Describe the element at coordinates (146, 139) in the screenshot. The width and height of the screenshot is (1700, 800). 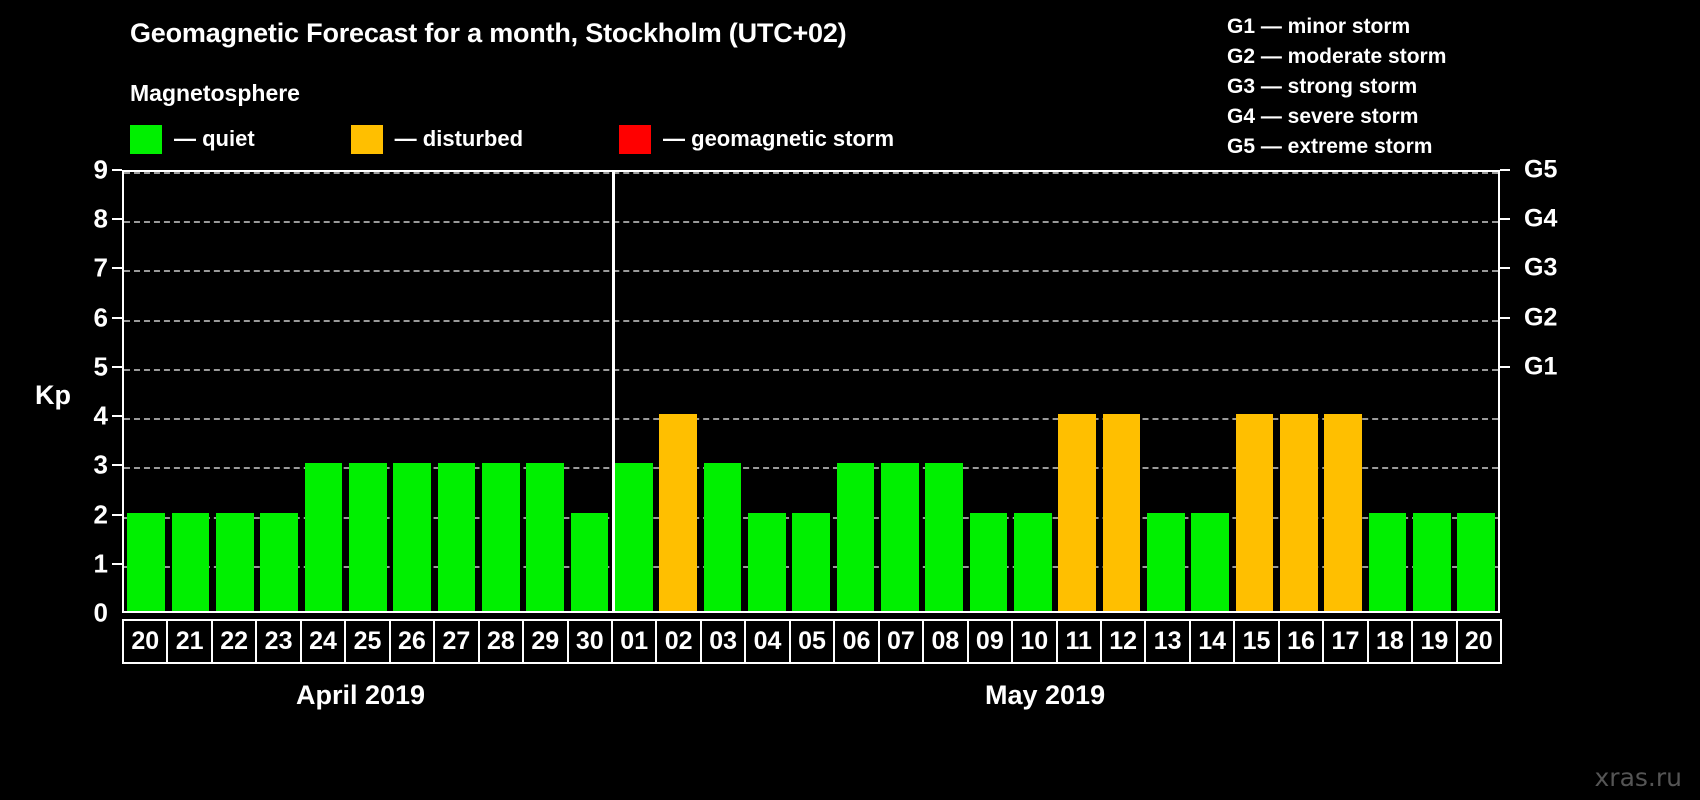
I see `green-square-icon` at that location.